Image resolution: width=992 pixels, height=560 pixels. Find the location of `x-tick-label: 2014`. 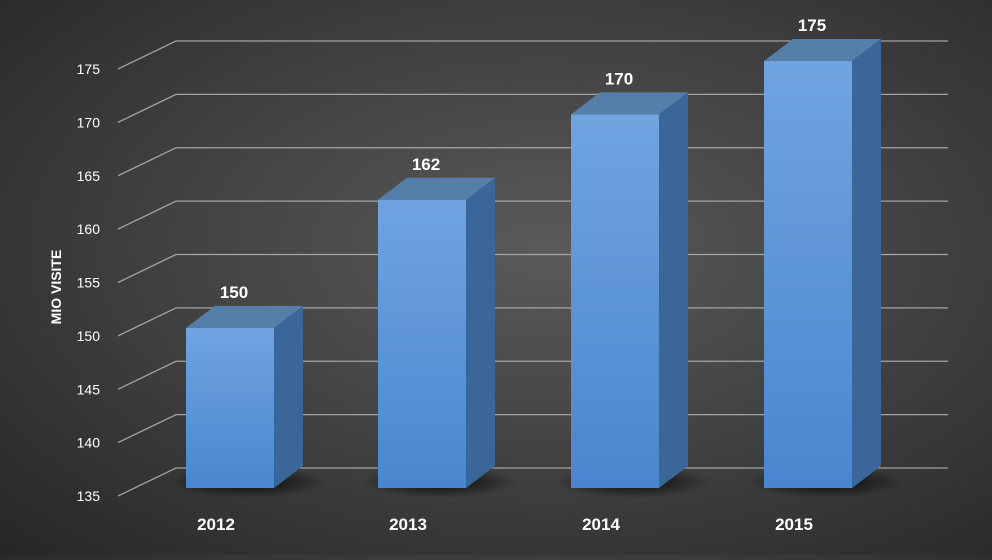

x-tick-label: 2014 is located at coordinates (601, 524).